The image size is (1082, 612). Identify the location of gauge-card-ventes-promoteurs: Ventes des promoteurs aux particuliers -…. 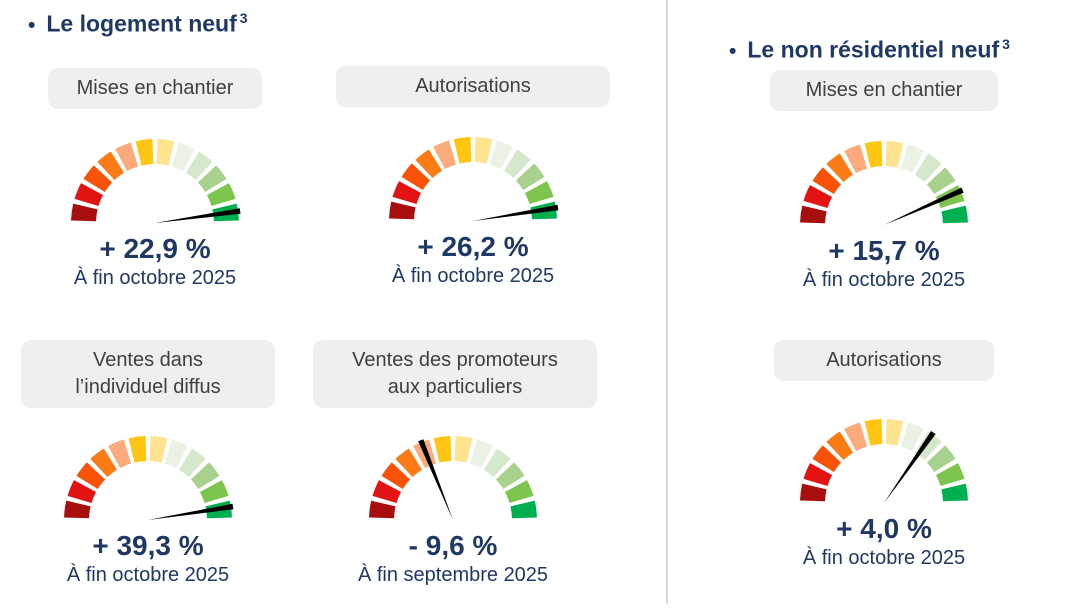
(455, 464).